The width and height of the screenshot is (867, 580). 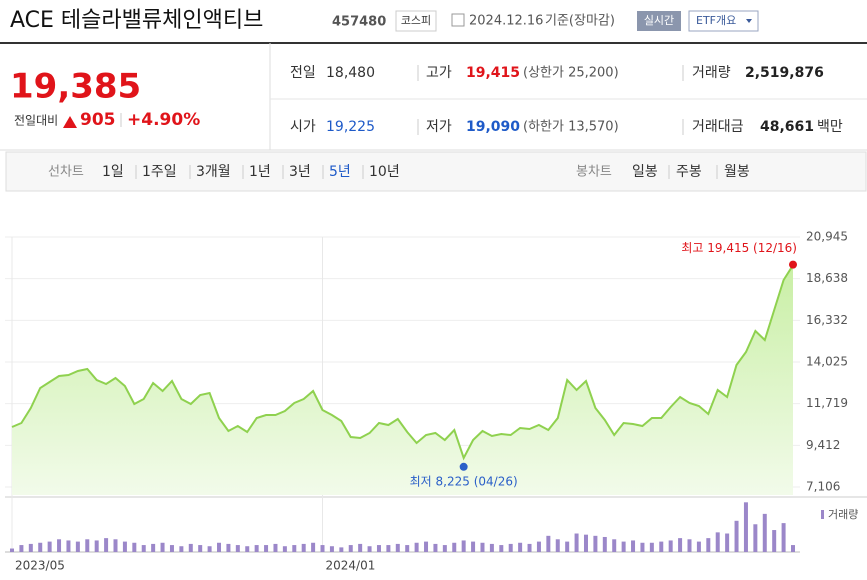 What do you see at coordinates (98, 120) in the screenshot?
I see `change-amount: 905` at bounding box center [98, 120].